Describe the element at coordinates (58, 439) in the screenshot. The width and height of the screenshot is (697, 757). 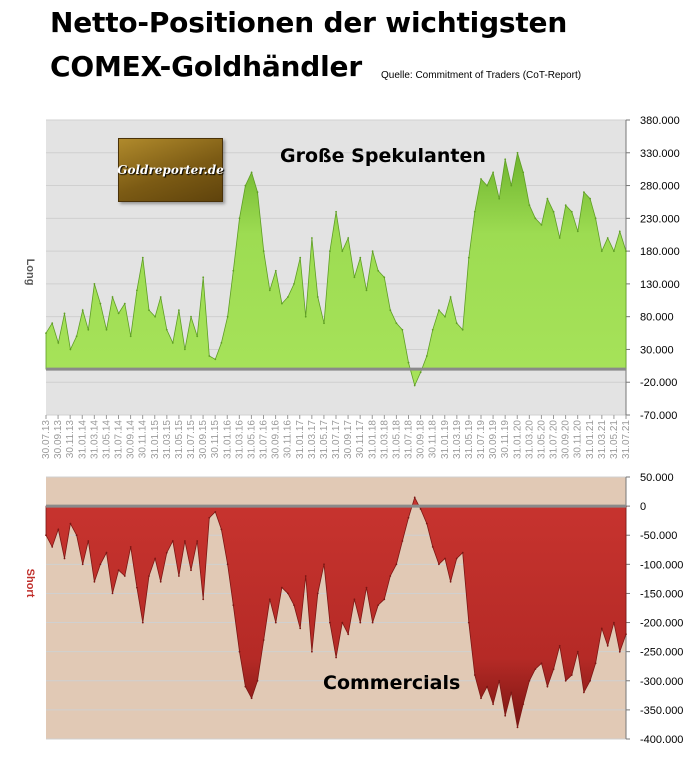
I see `x-tick-label: 30.09.13` at that location.